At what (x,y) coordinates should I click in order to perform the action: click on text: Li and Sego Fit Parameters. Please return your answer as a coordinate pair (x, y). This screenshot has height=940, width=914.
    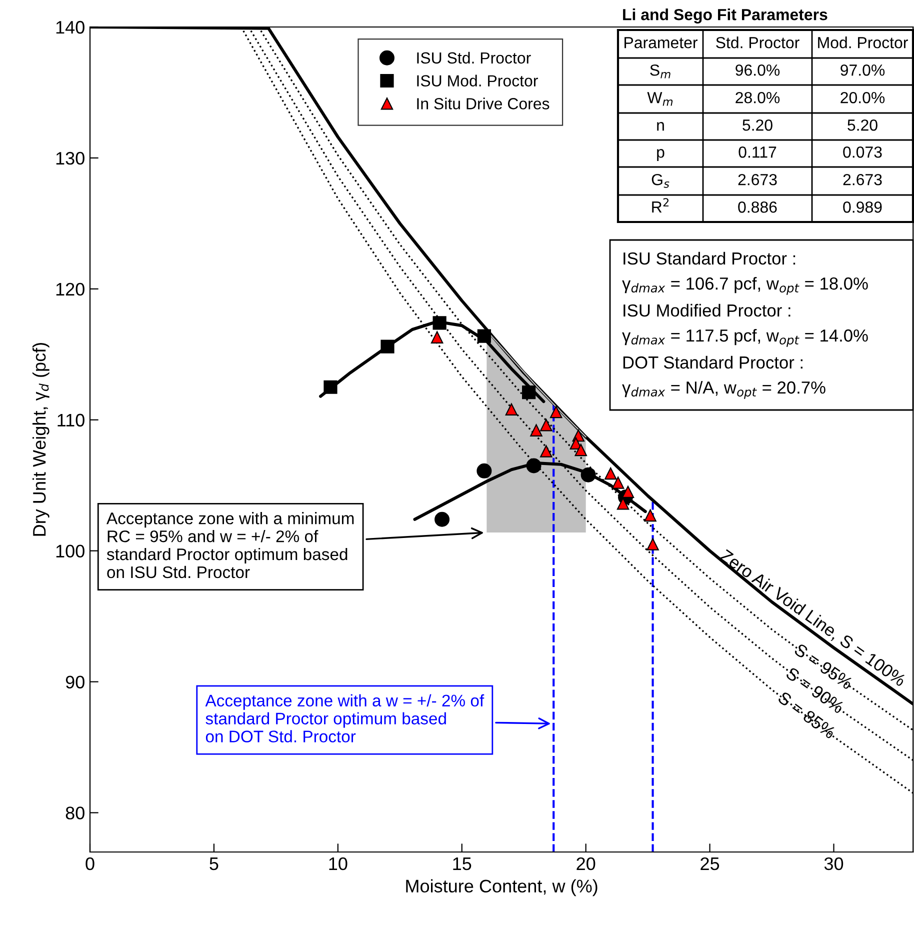
    Looking at the image, I should click on (725, 16).